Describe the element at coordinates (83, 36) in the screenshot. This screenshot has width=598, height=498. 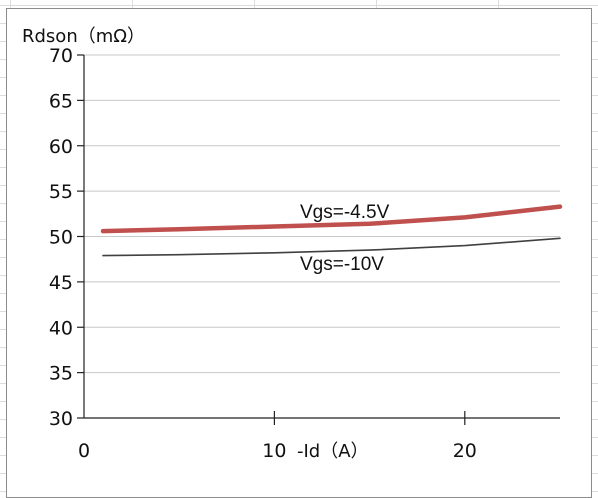
I see `y-axis-title: Rdson（mΩ）` at that location.